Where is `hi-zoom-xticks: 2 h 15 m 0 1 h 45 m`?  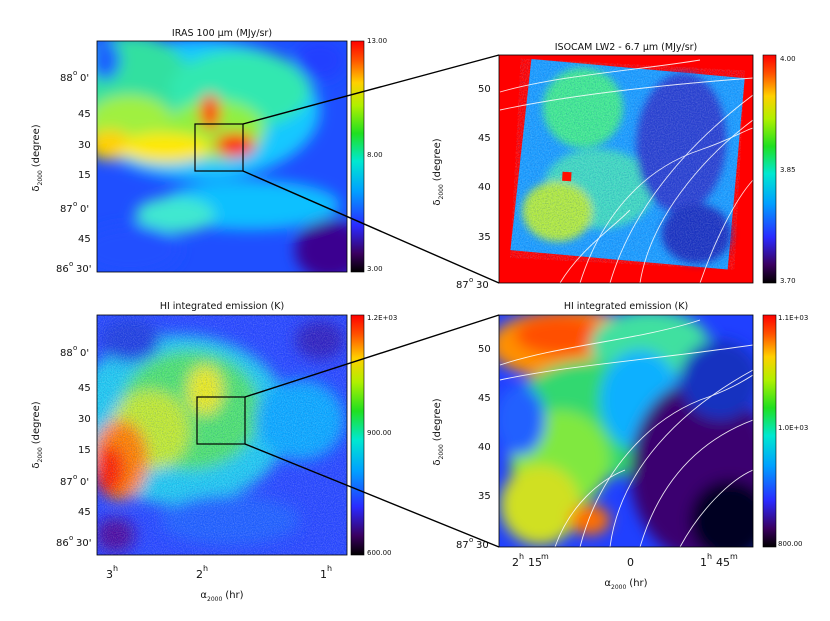
hi-zoom-xticks: 2 h 15 m 0 1 h 45 m is located at coordinates (625, 560).